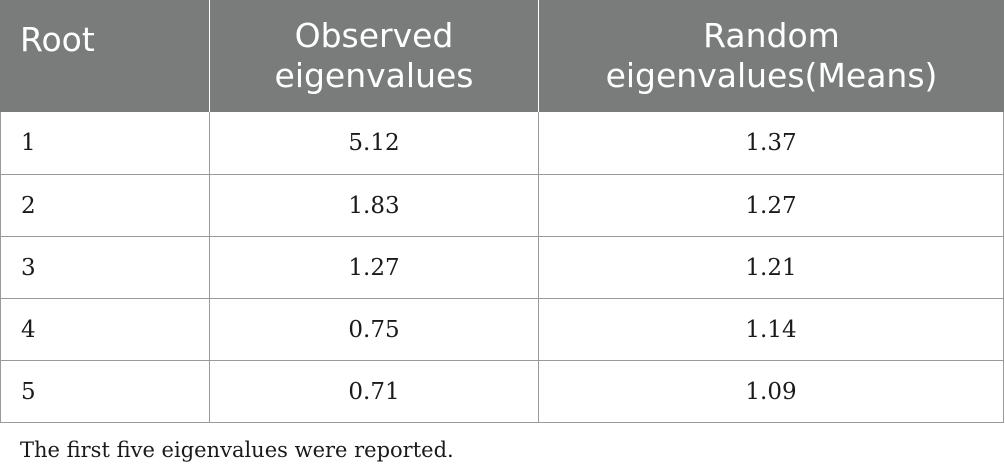 The height and width of the screenshot is (474, 1005). Describe the element at coordinates (771, 267) in the screenshot. I see `cell-random-3: 1.21` at that location.